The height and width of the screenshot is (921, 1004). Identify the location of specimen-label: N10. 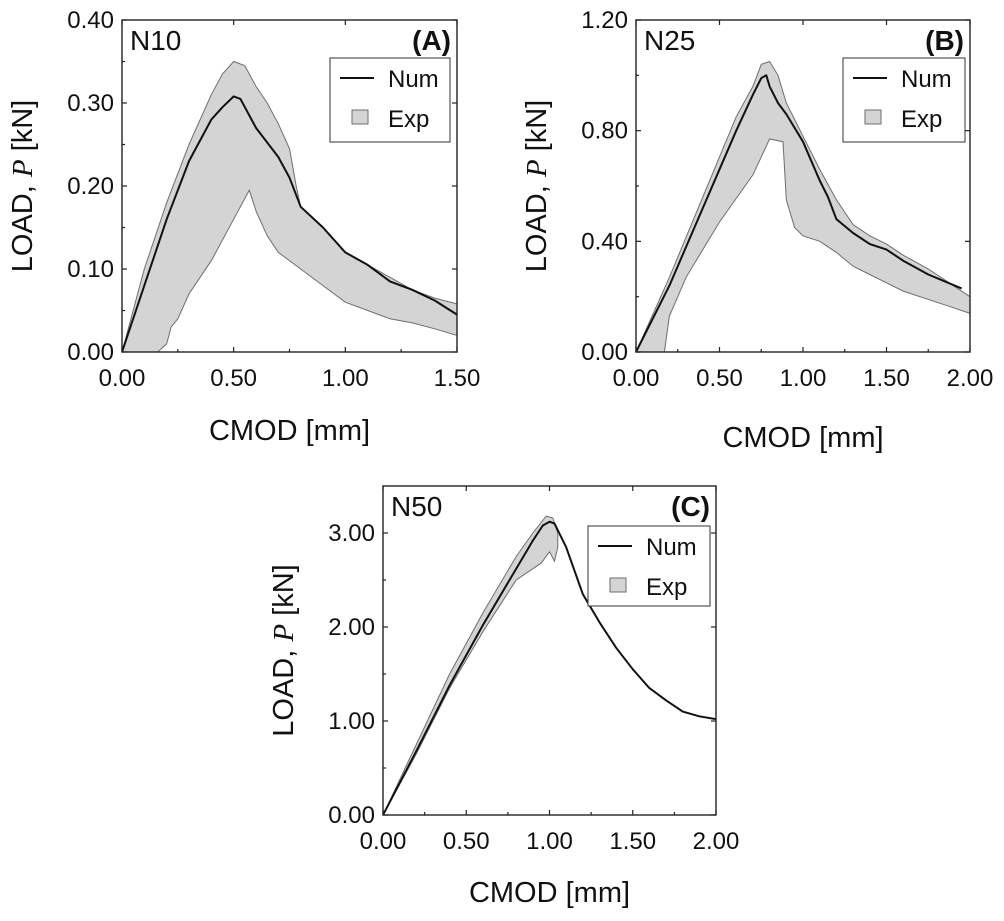
(155, 40).